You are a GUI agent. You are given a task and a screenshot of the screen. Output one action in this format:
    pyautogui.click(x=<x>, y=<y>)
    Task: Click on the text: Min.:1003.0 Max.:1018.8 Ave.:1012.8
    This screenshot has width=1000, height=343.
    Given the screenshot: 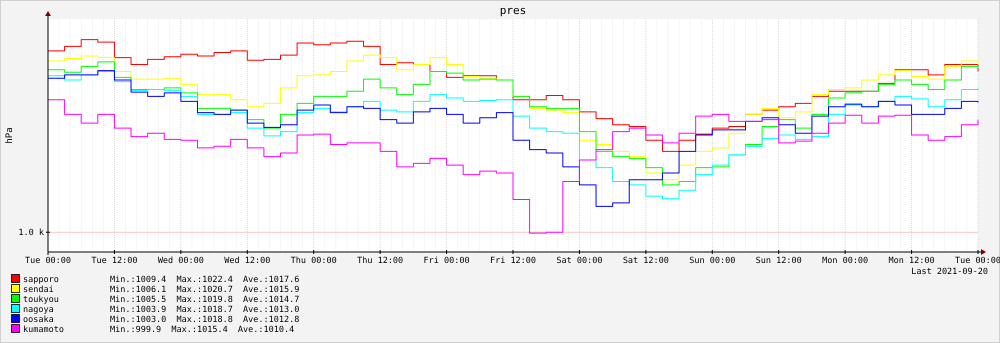 What is the action you would take?
    pyautogui.click(x=205, y=320)
    